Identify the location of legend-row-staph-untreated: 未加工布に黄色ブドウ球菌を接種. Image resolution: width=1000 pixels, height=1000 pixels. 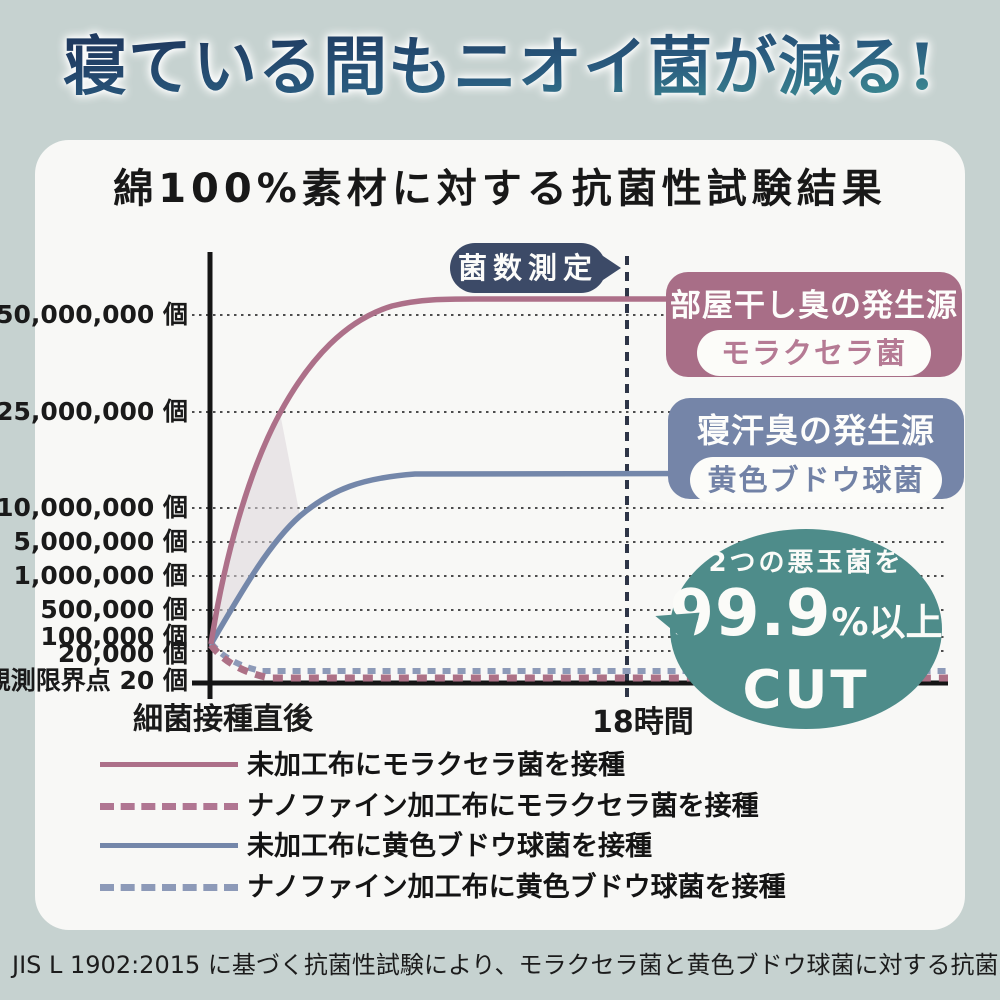
(530, 847).